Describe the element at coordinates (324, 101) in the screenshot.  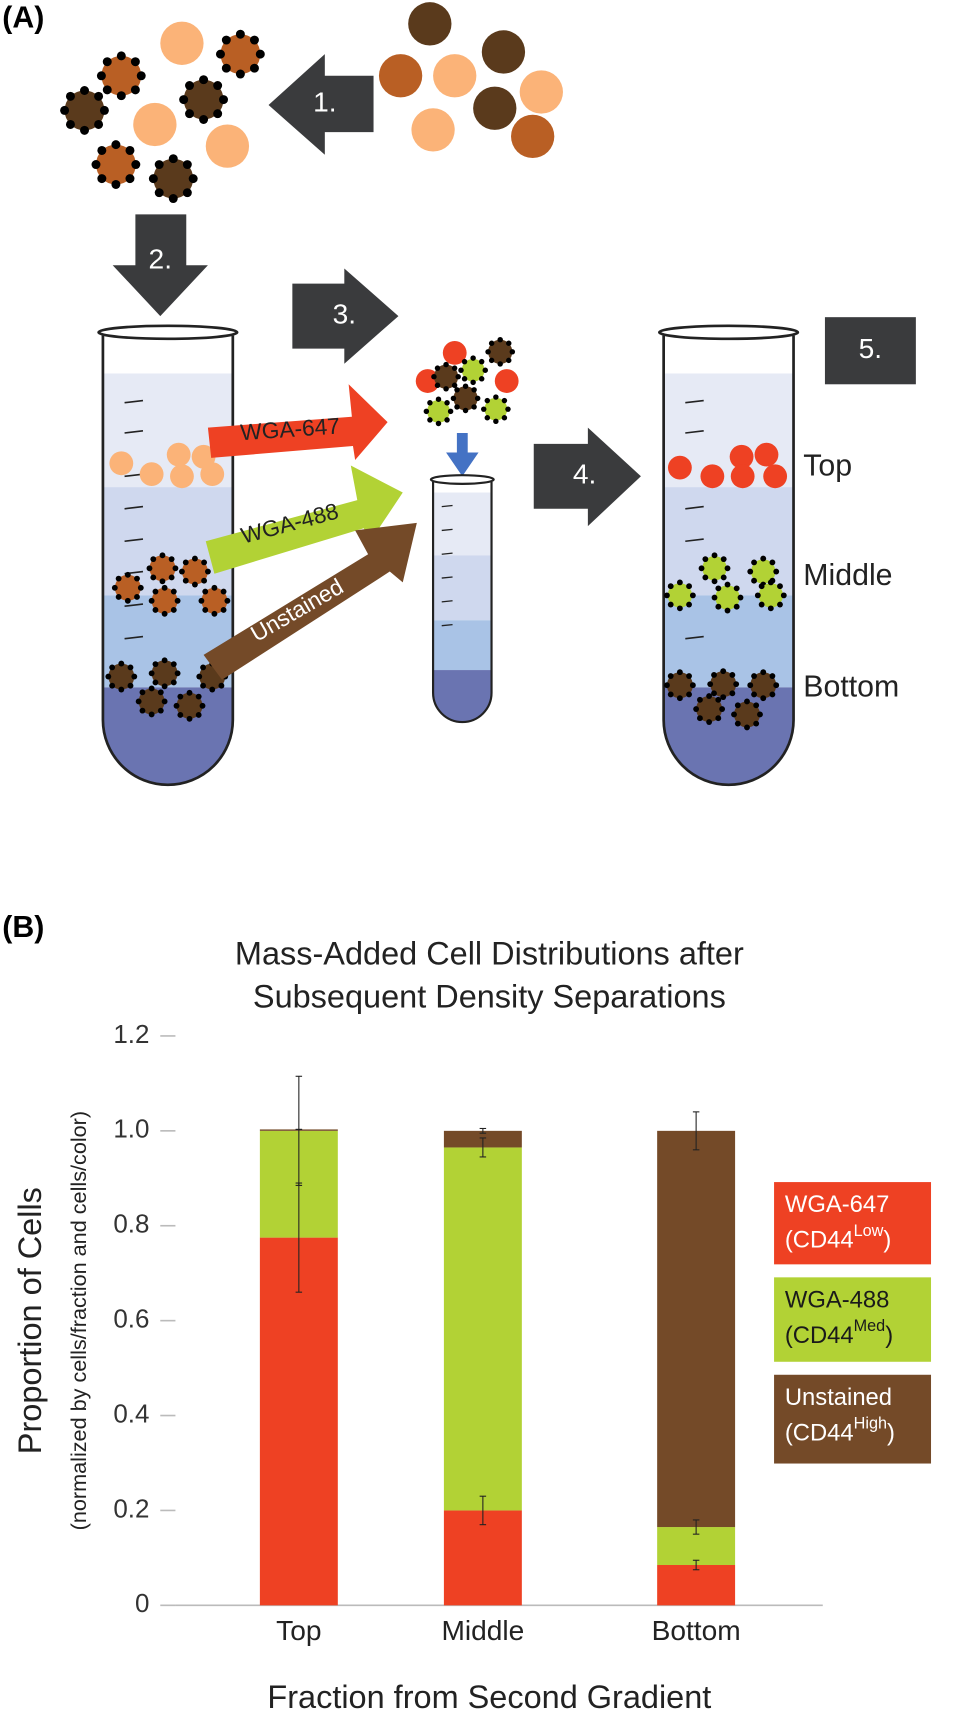
I see `step-label: 1.` at that location.